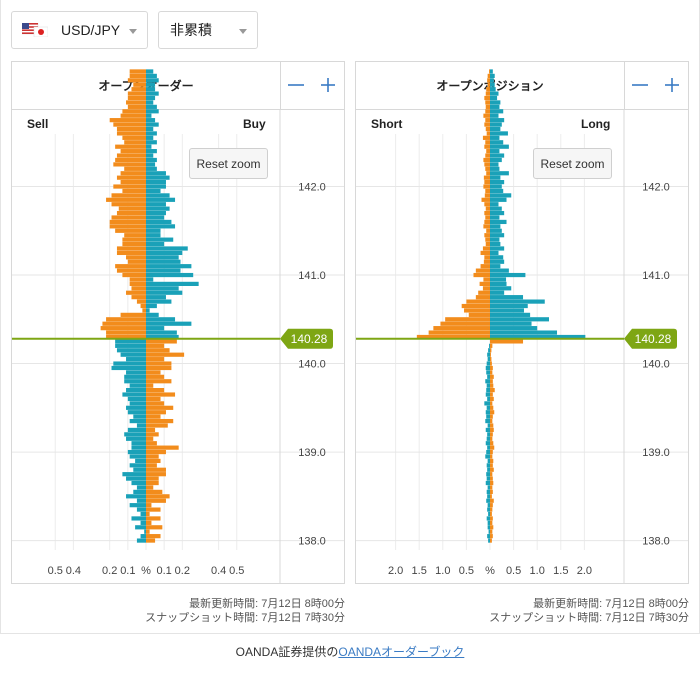 This screenshot has height=700, width=700. I want to click on mode-select: 非累積, so click(208, 30).